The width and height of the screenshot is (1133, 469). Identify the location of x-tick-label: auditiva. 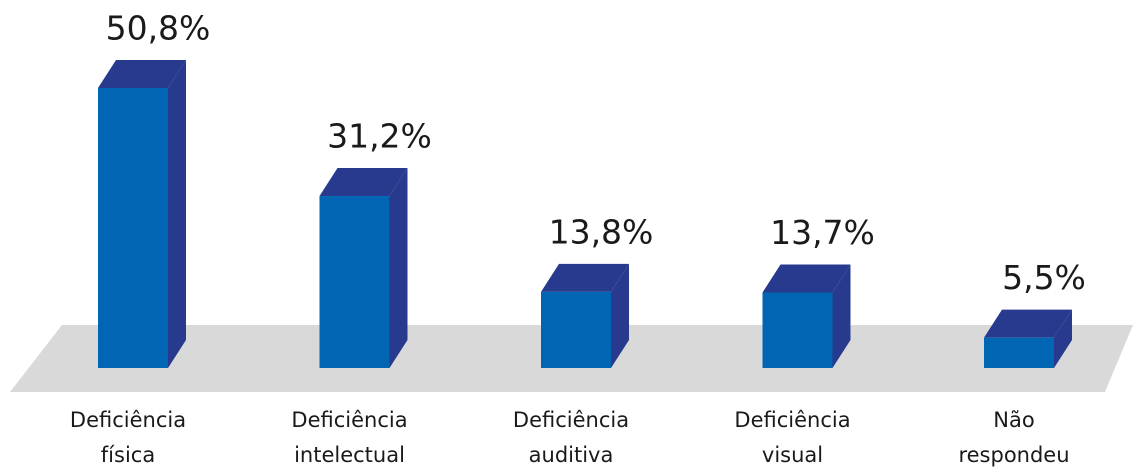
(571, 455).